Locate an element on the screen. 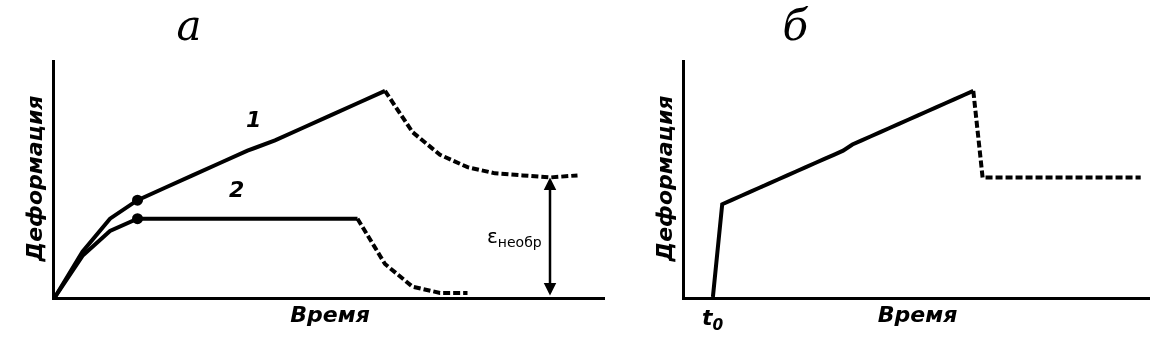 Image resolution: width=1175 pixels, height=352 pixels. annotation: ε$_{необр}$ is located at coordinates (514, 237).